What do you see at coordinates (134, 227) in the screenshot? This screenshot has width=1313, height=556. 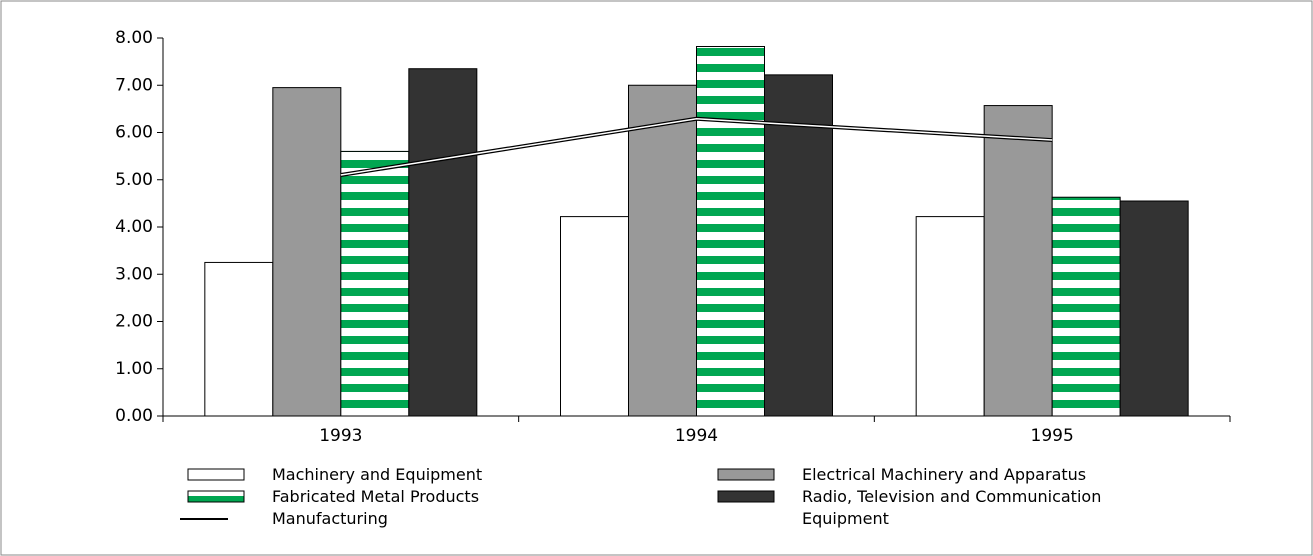 I see `y-tick-label: 4.00` at bounding box center [134, 227].